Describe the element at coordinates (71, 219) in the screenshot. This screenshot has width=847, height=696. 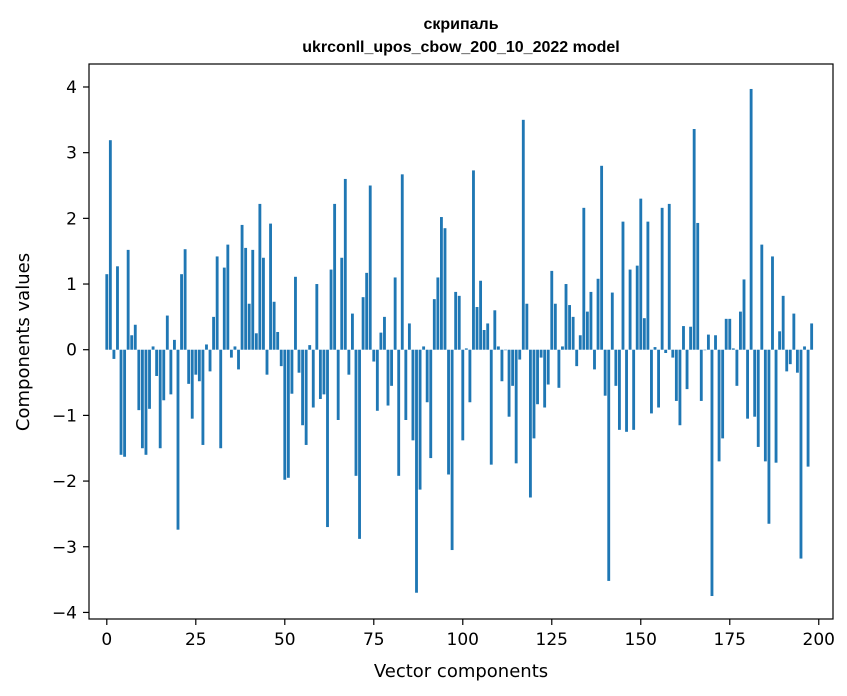
I see `y-tick-label: 2` at that location.